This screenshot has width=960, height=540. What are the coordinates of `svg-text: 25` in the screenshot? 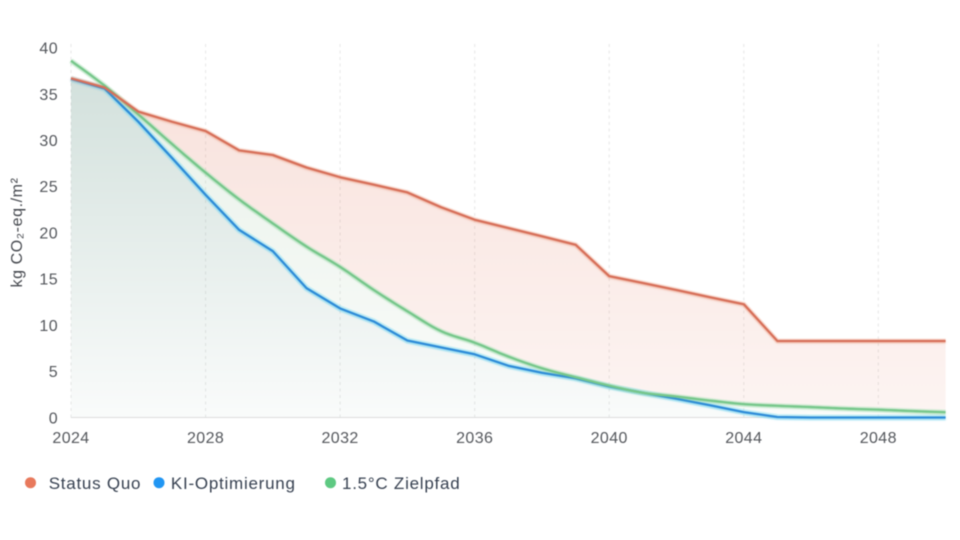 It's located at (48, 187).